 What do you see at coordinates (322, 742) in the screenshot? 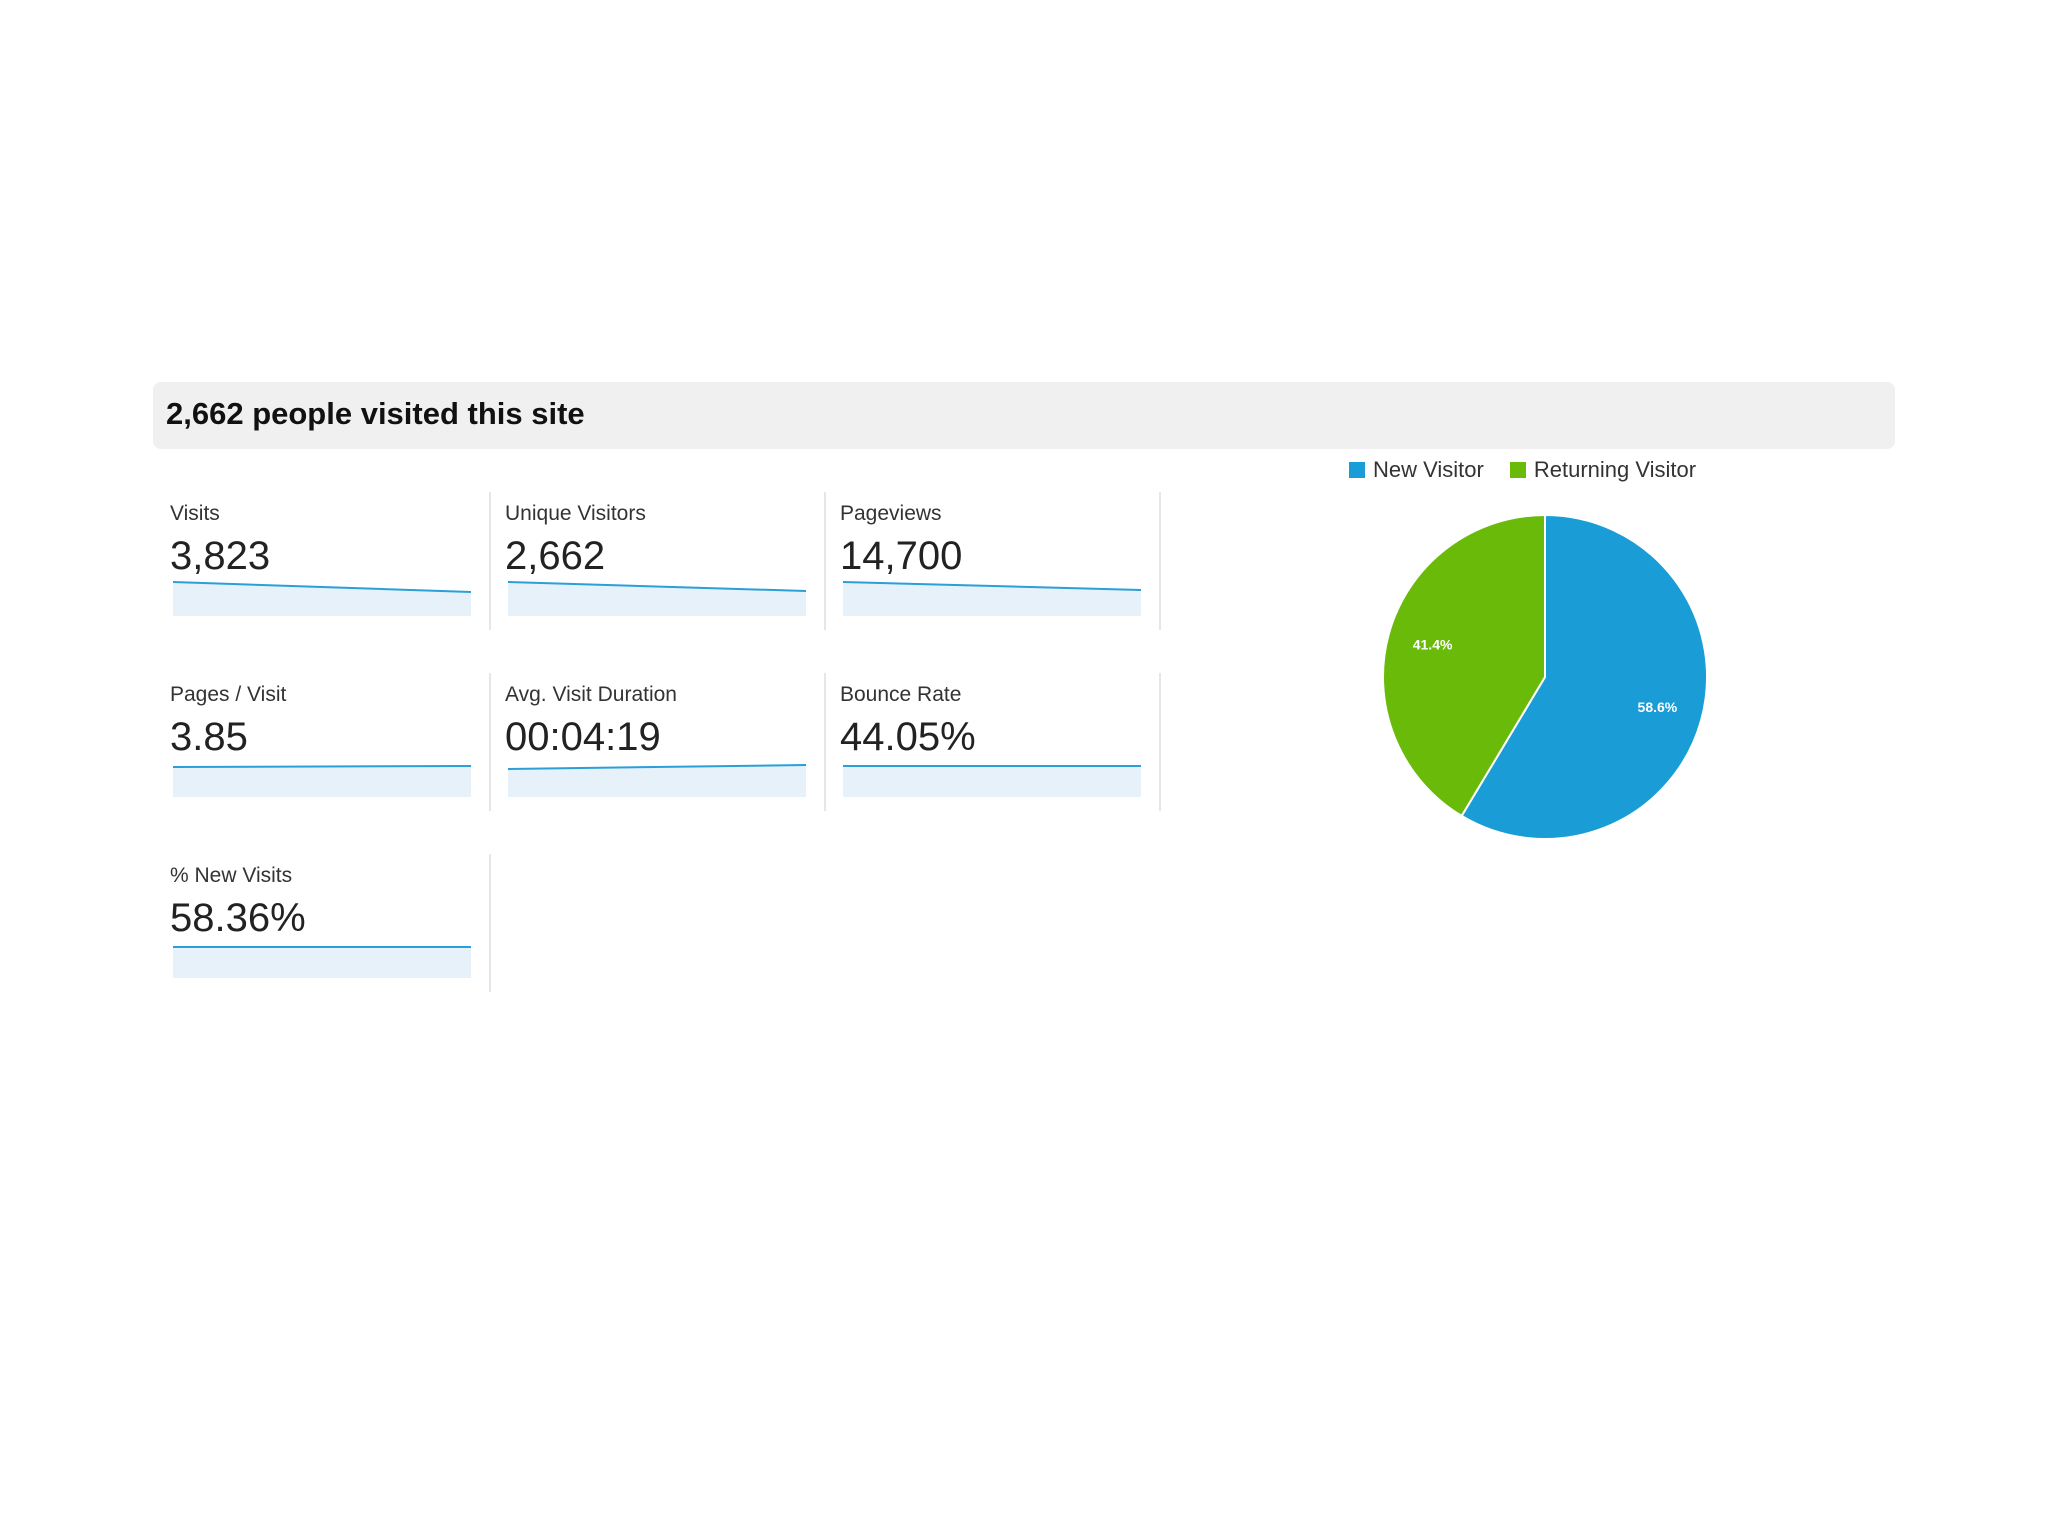
I see `metric-card-pages-per-visit: Pages / Visit 3.85` at bounding box center [322, 742].